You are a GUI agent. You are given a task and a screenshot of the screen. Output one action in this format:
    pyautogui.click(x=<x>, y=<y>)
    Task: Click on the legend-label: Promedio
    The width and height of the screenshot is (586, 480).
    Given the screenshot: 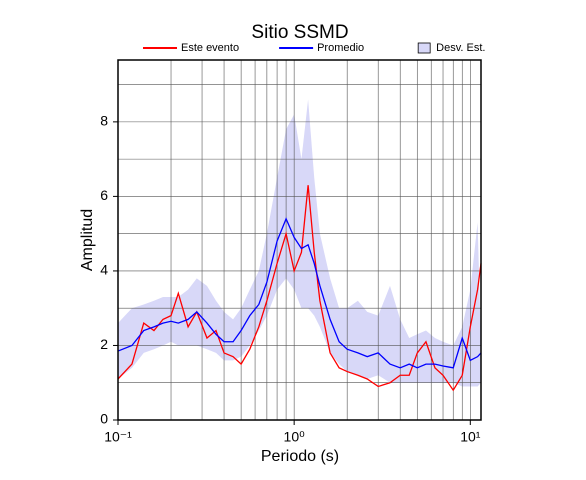 What is the action you would take?
    pyautogui.click(x=340, y=48)
    